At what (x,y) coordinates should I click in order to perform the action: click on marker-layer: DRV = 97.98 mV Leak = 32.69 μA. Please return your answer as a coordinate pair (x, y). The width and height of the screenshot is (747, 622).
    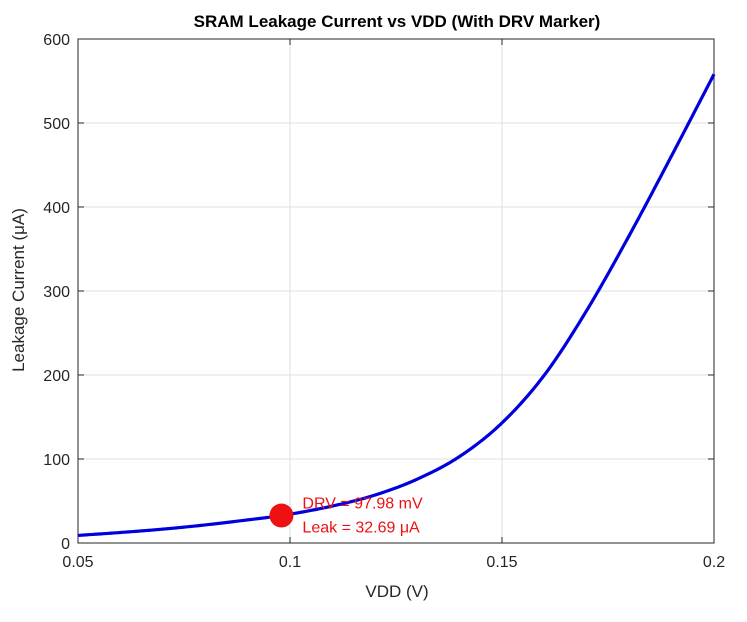
    Looking at the image, I should click on (346, 516).